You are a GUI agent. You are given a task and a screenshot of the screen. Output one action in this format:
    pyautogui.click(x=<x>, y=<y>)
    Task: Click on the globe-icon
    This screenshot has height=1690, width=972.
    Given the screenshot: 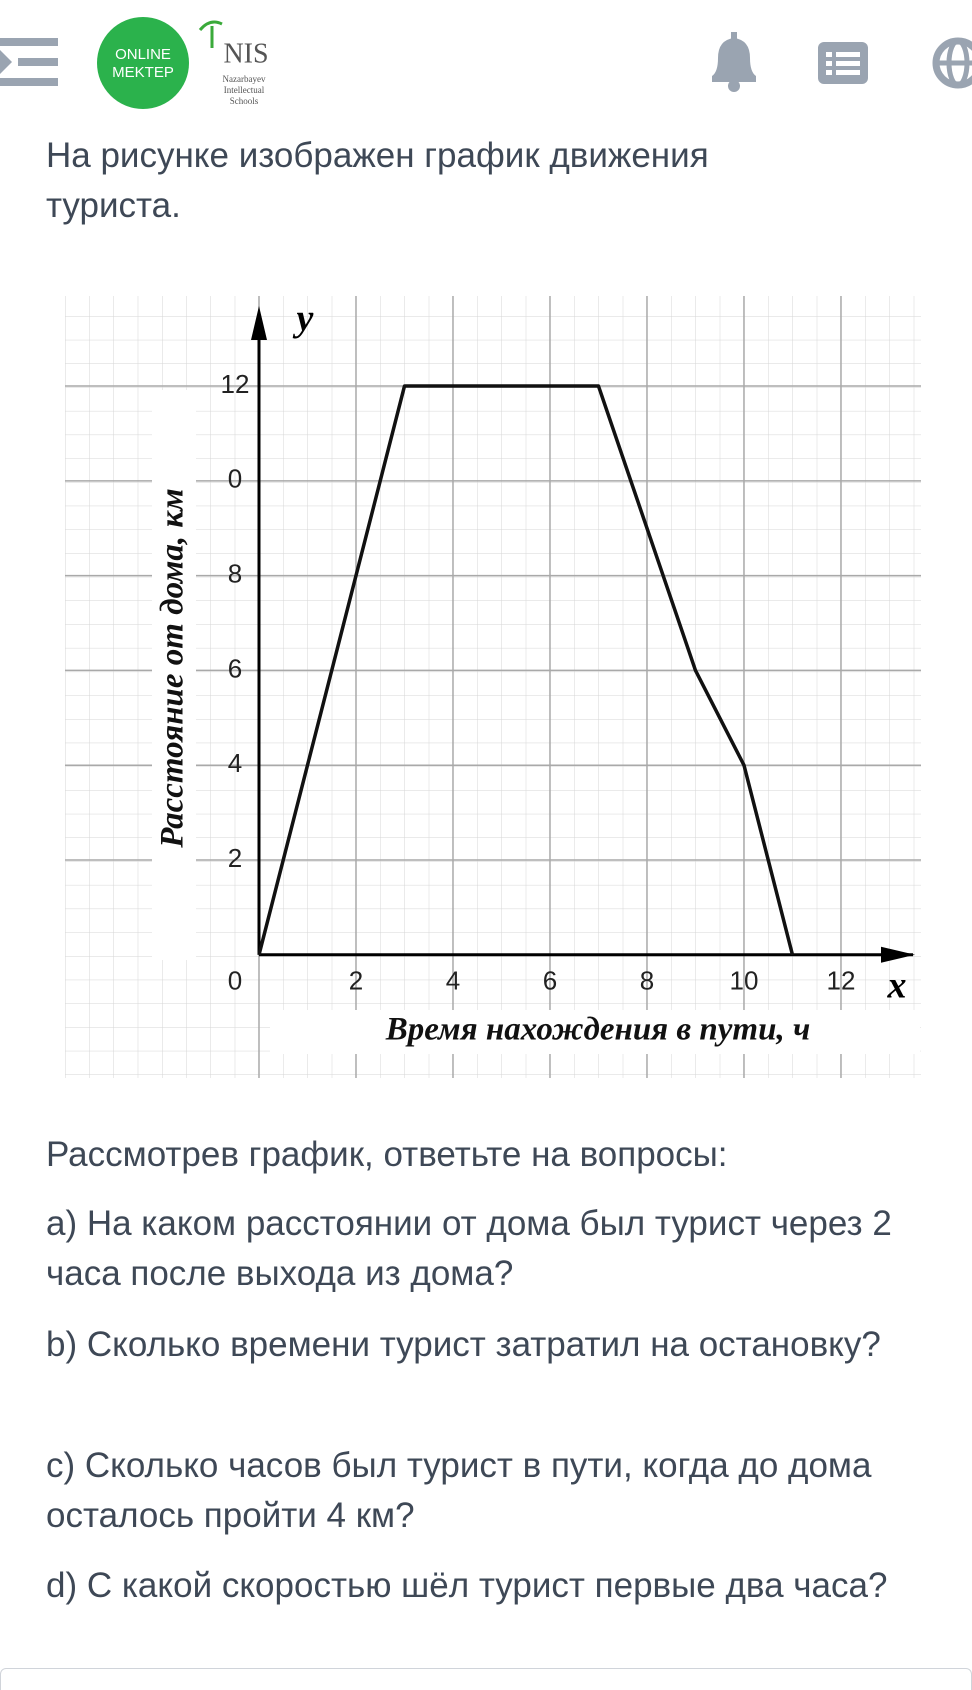 What is the action you would take?
    pyautogui.click(x=952, y=63)
    